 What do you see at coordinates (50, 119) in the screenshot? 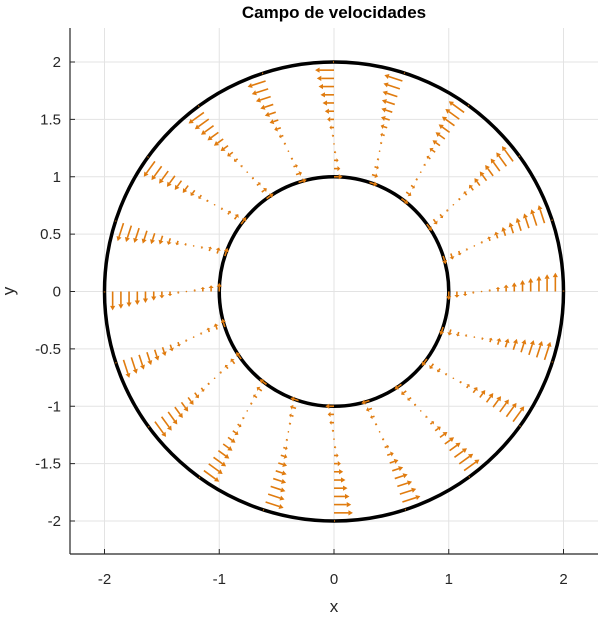
I see `y-tick-label: 1.5` at bounding box center [50, 119].